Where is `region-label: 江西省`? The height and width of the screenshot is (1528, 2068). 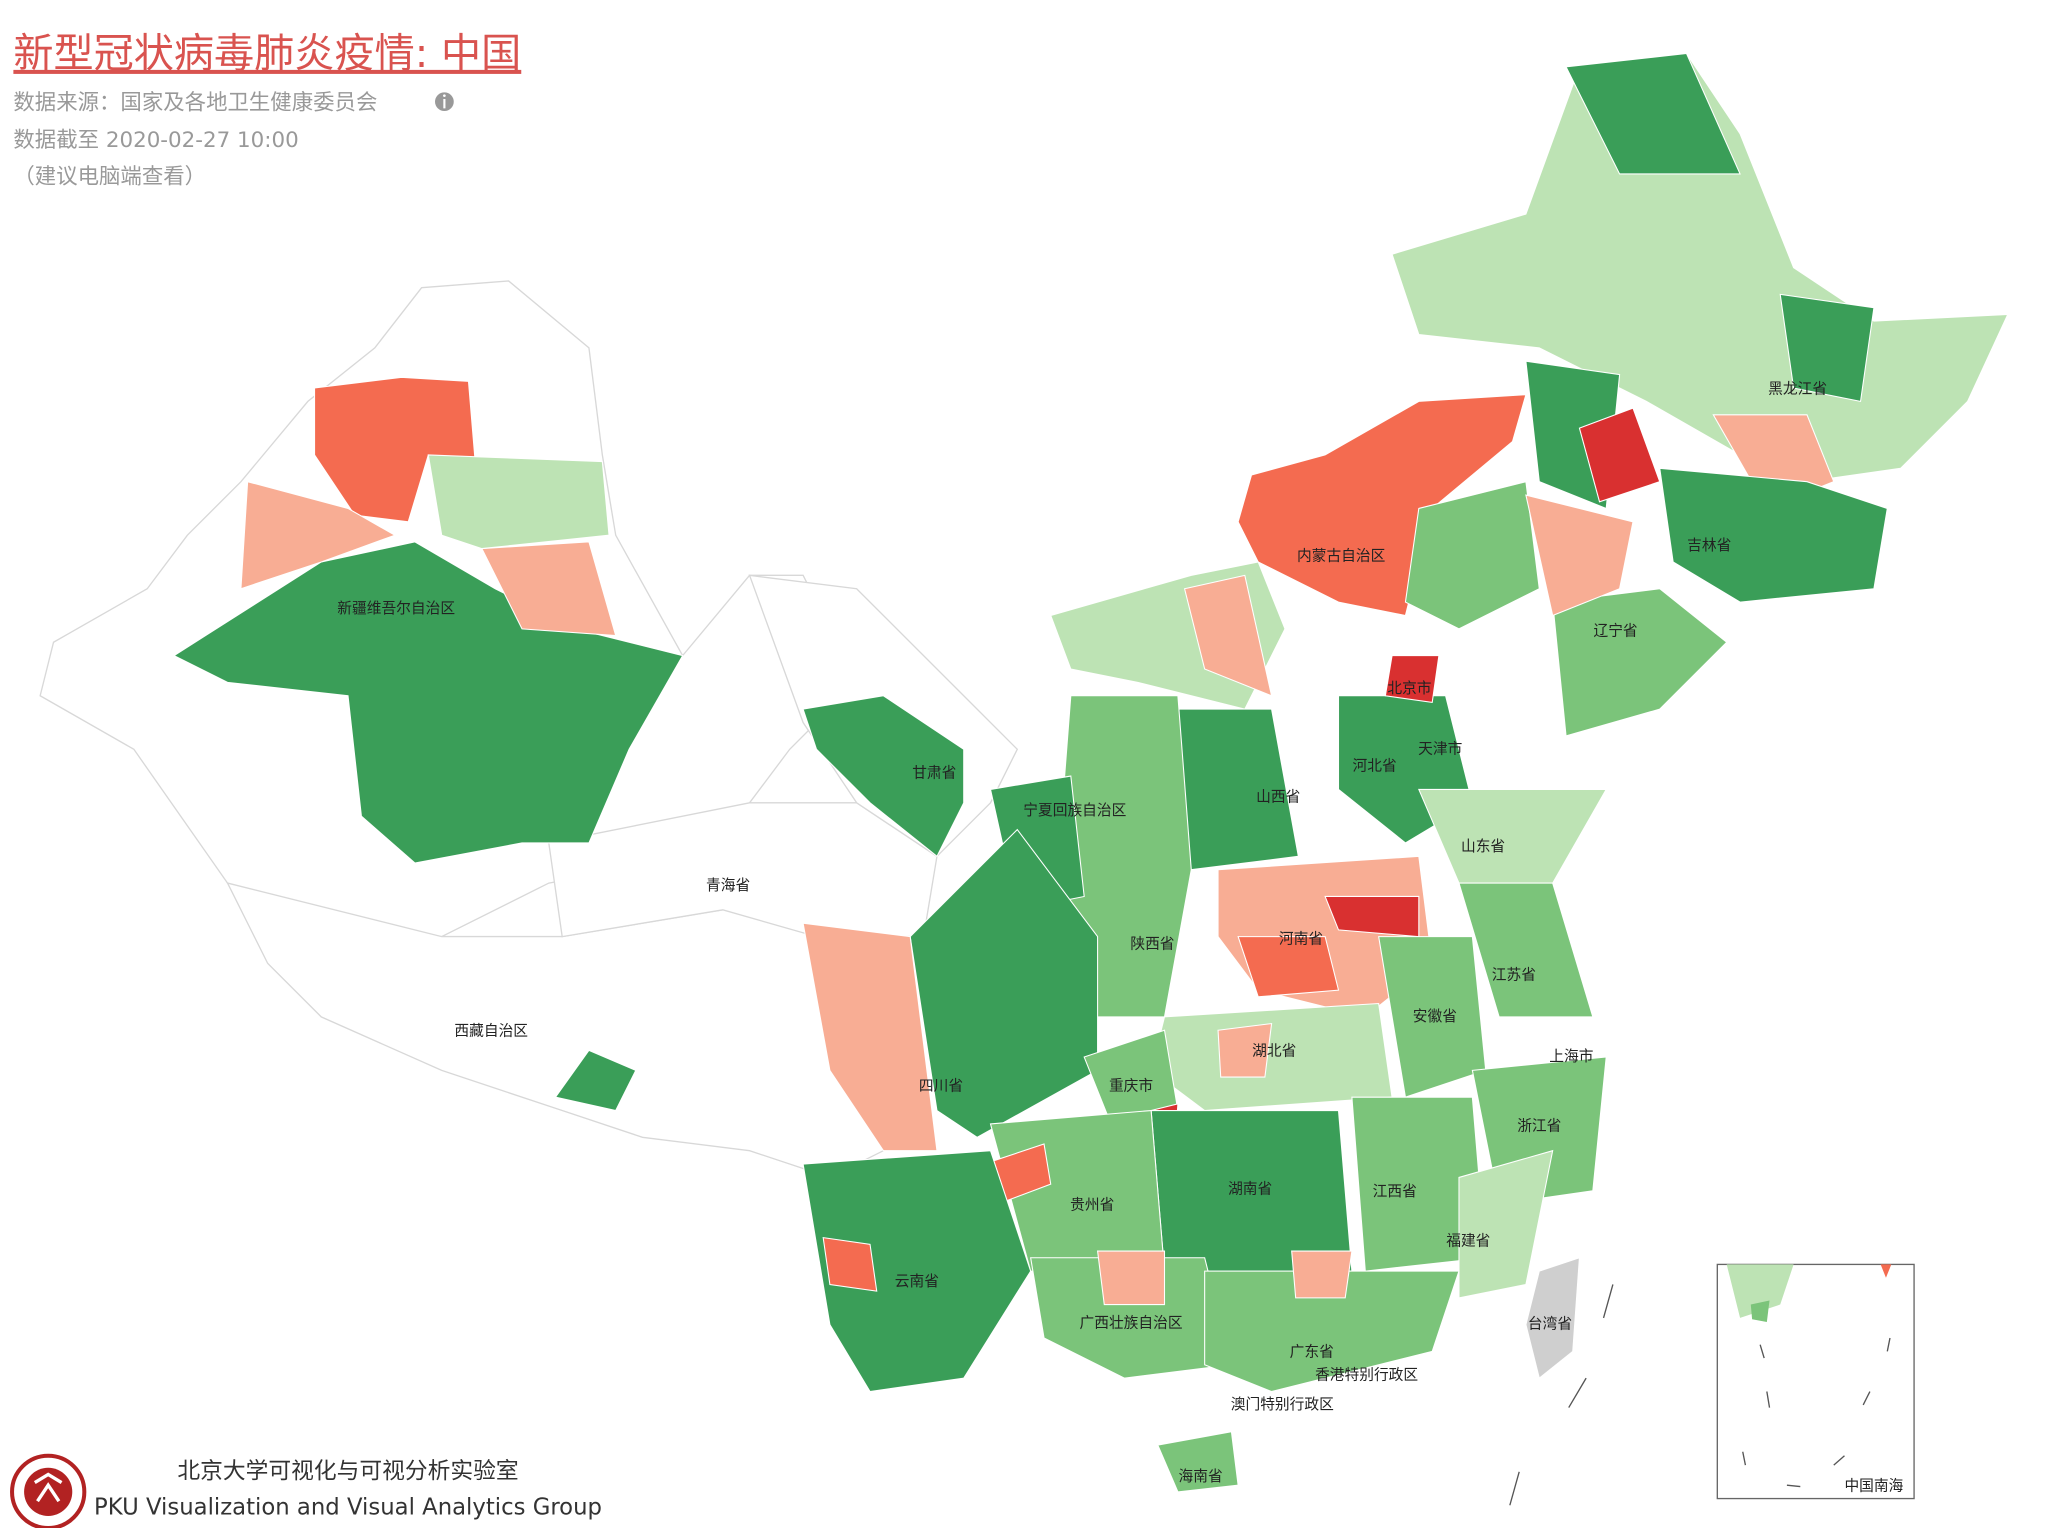
region-label: 江西省 is located at coordinates (1395, 1191).